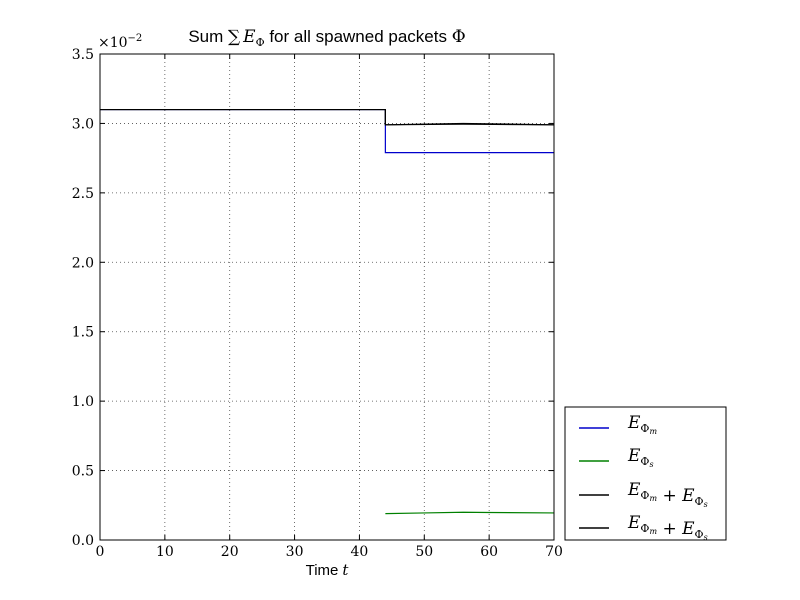 The width and height of the screenshot is (800, 600). Describe the element at coordinates (234, 37) in the screenshot. I see `title-sum-symbol: ∑` at that location.